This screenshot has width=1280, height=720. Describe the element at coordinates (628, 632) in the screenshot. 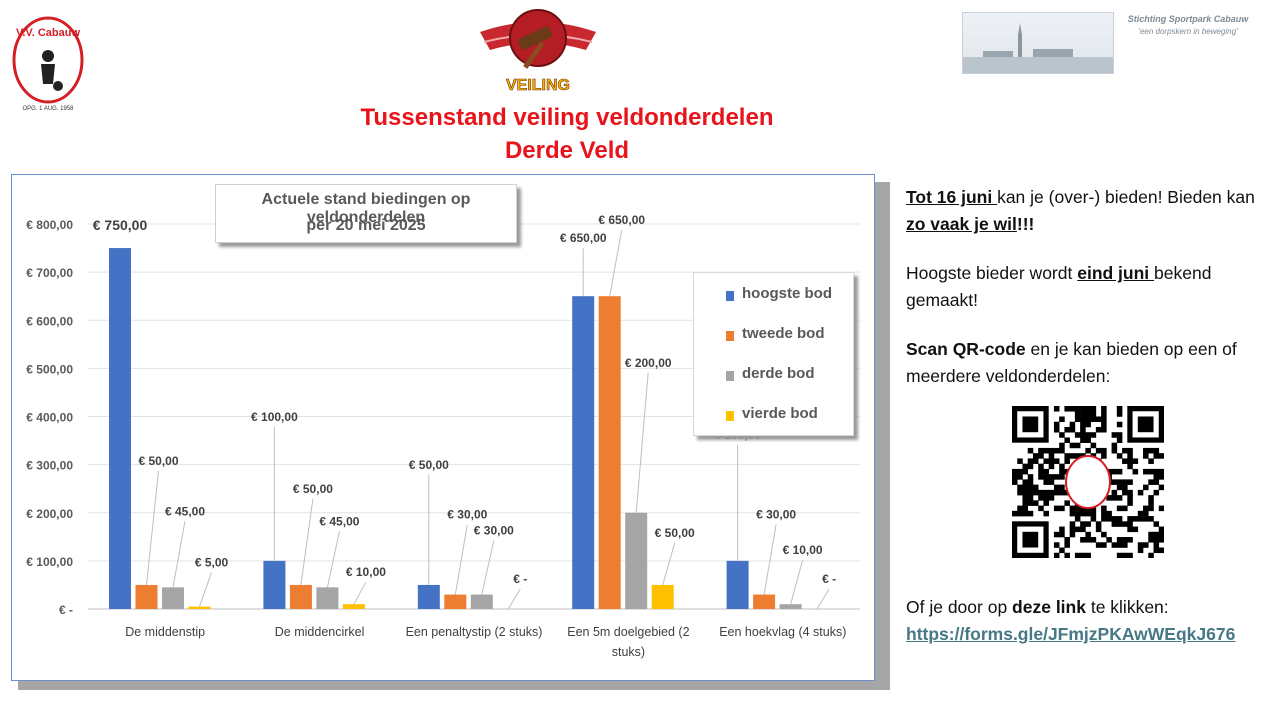

I see `x-tick-label: Een 5m doelgebied (2` at that location.